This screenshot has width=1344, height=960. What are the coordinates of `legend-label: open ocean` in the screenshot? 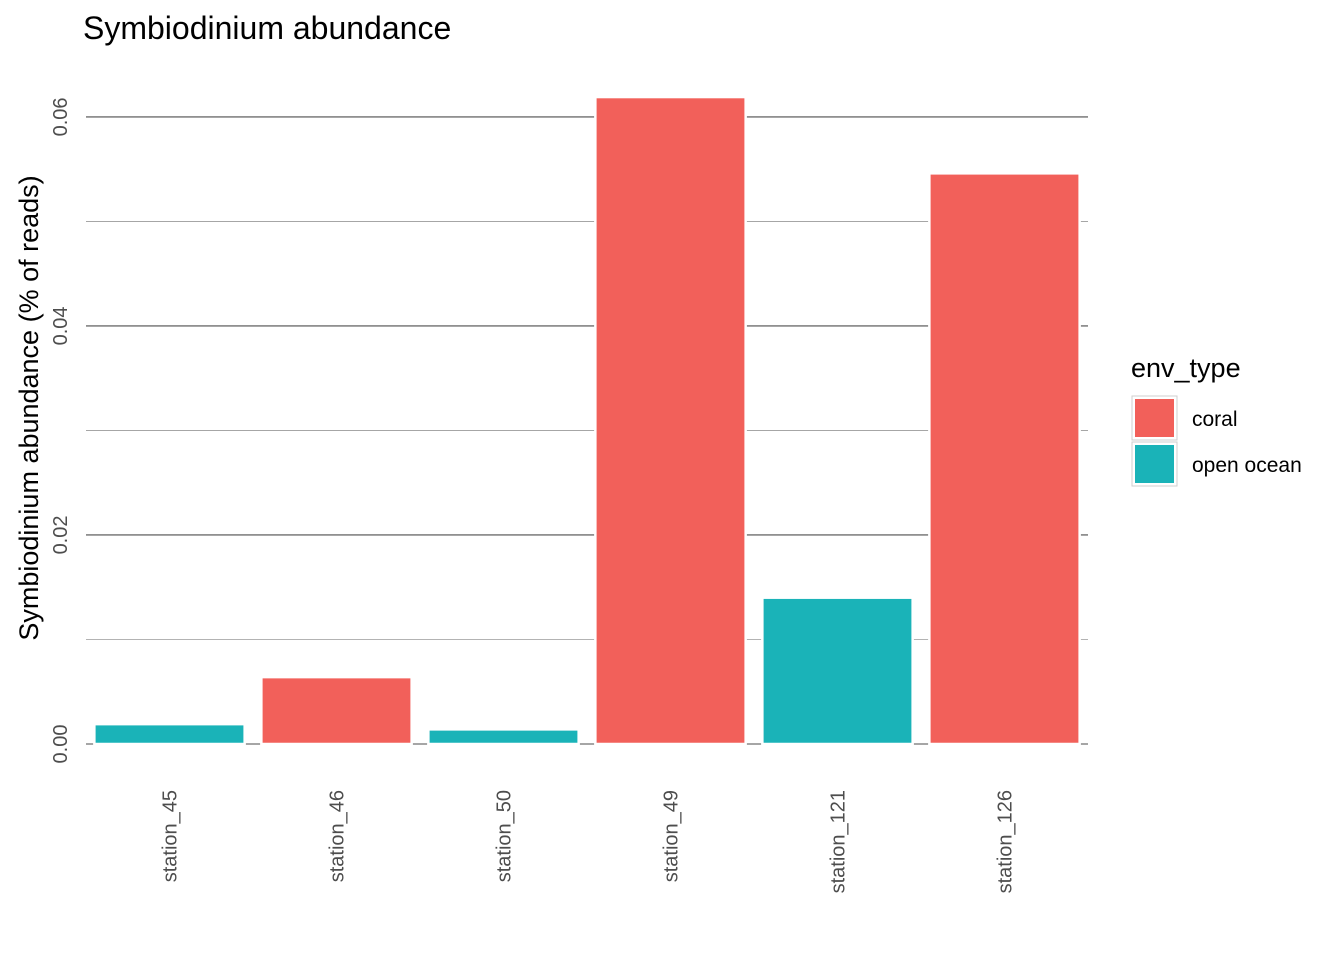 It's located at (1247, 465).